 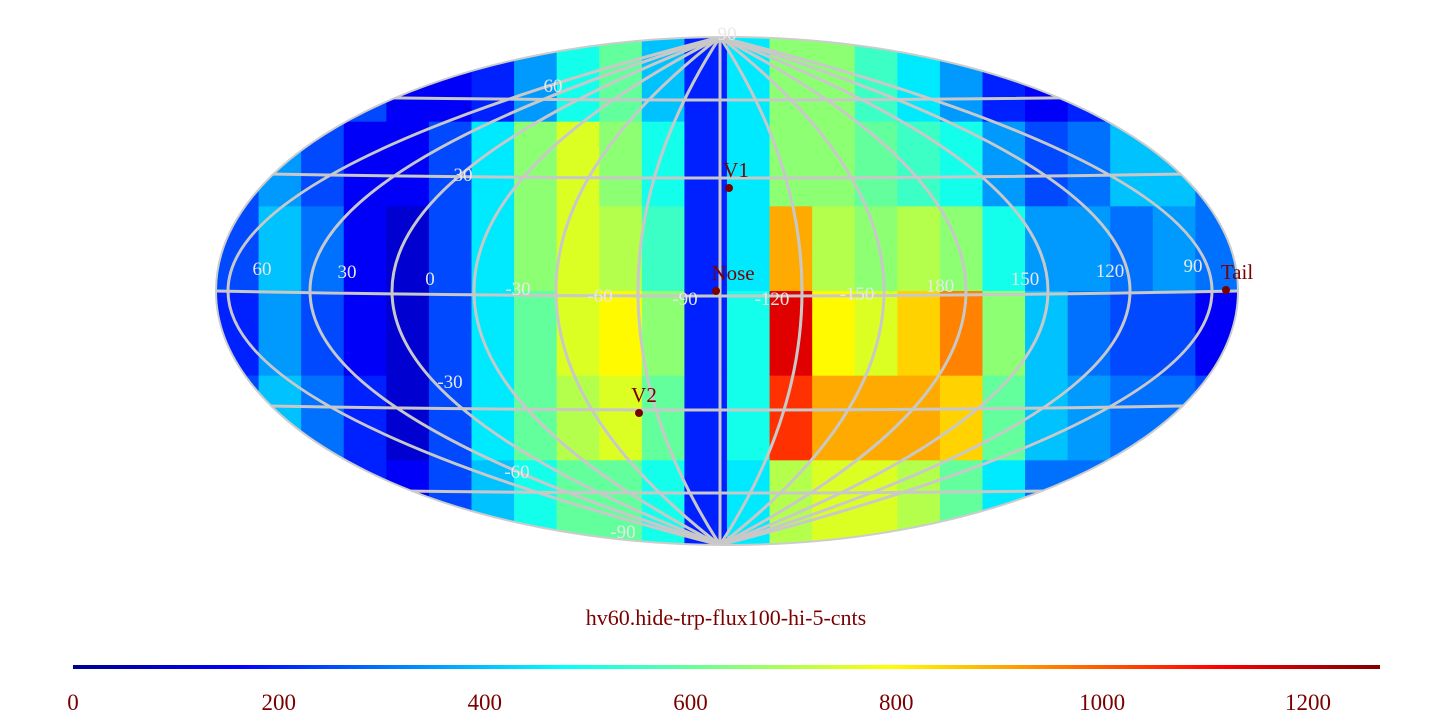 I want to click on colorbar-ticks: 0 200 400 600 800 1000 1200, so click(x=699, y=702).